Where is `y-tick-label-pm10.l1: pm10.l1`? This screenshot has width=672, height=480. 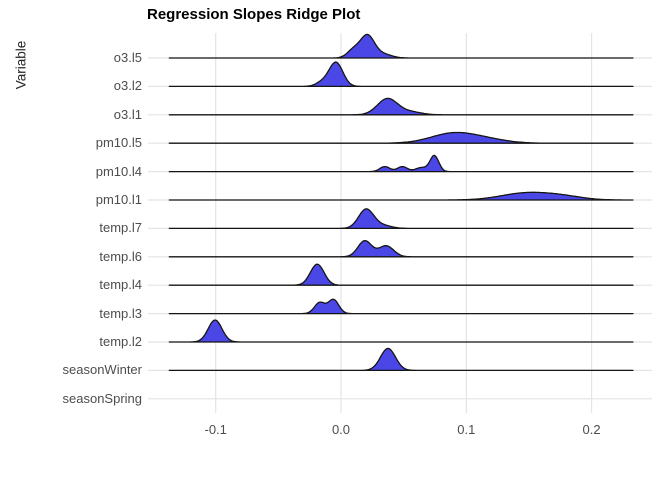 y-tick-label-pm10.l1: pm10.l1 is located at coordinates (118, 199).